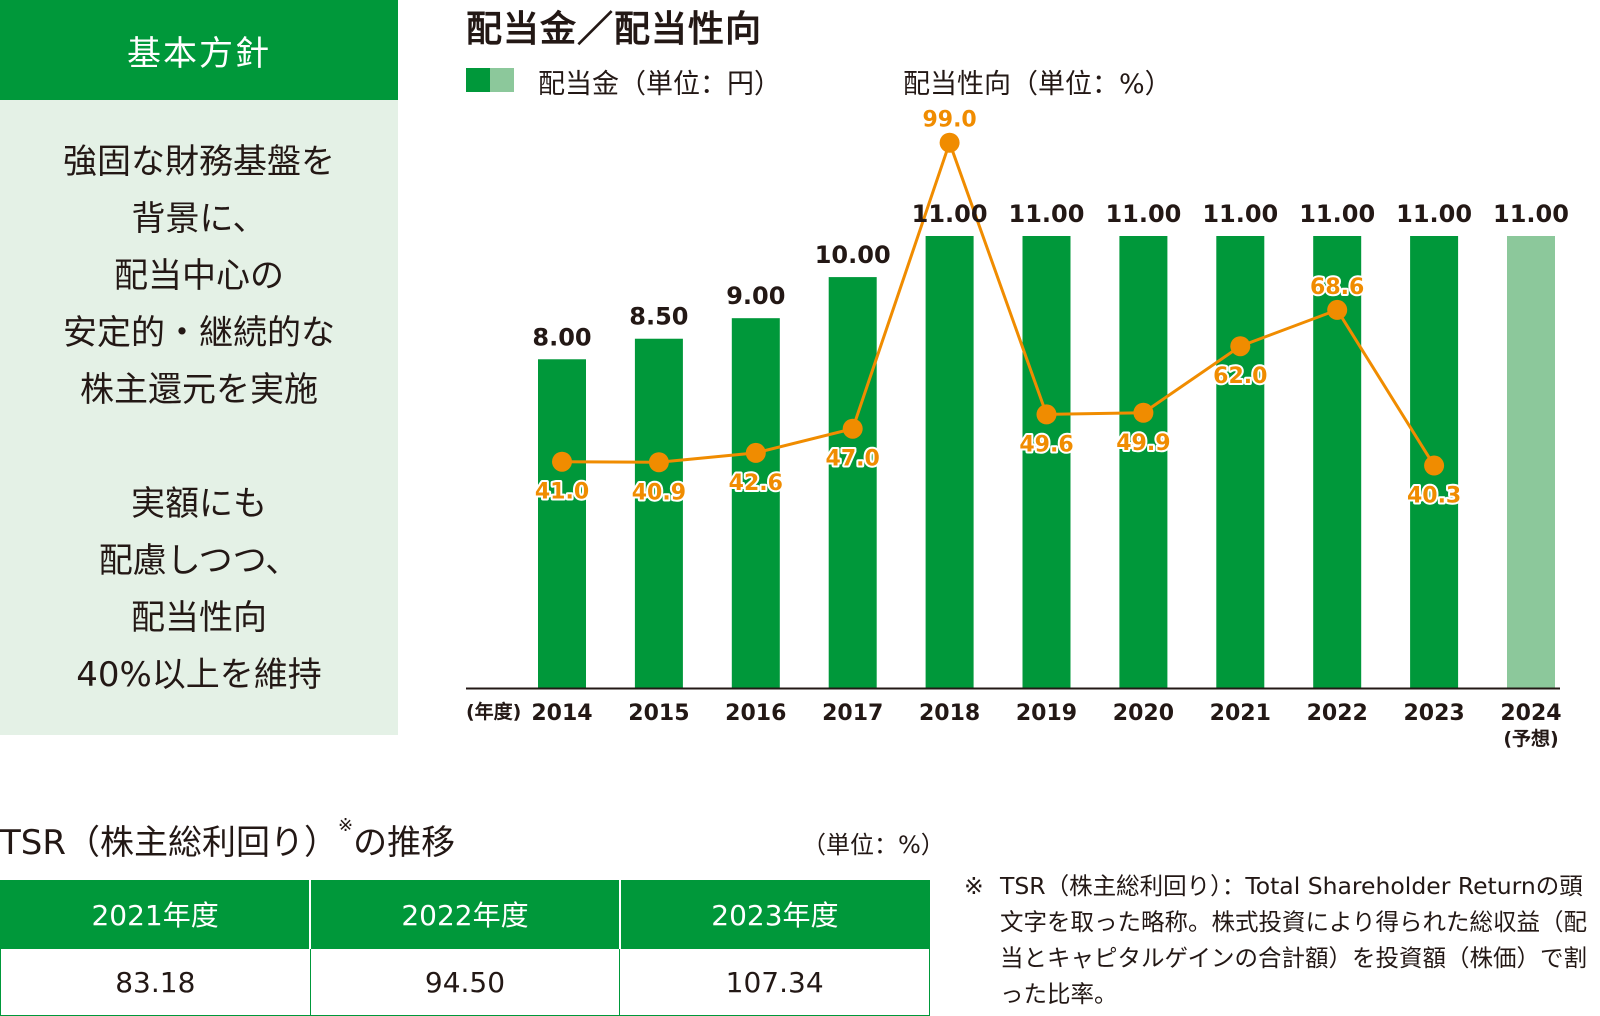 This screenshot has width=1600, height=1016. What do you see at coordinates (561, 713) in the screenshot?
I see `x-tick-label: 2014` at bounding box center [561, 713].